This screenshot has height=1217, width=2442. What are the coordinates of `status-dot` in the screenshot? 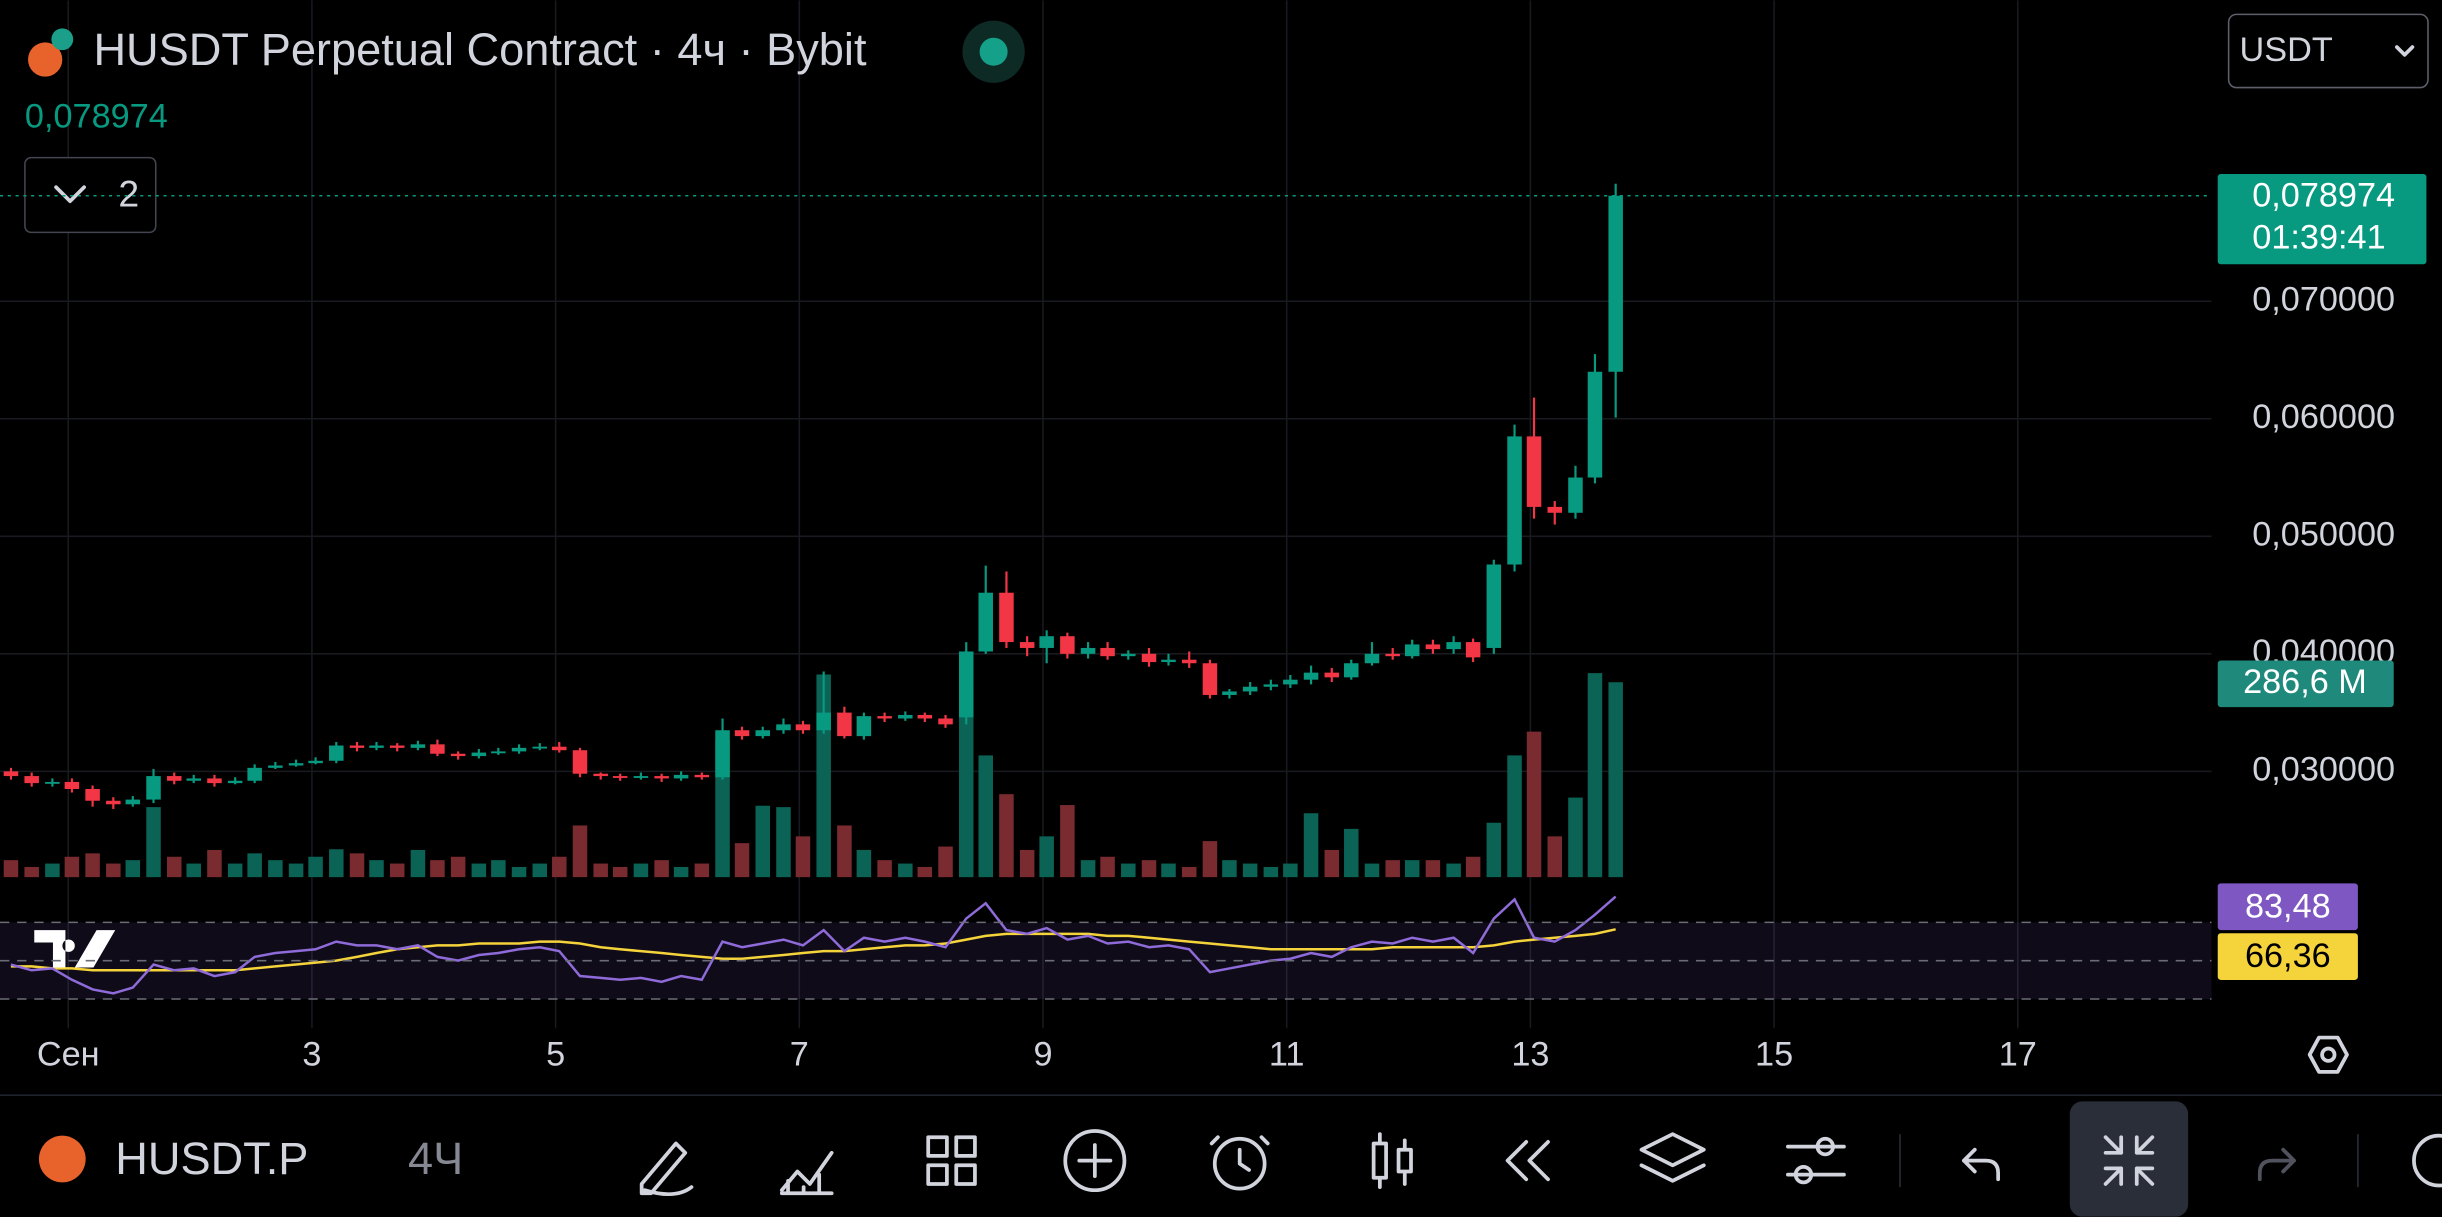 It's located at (993, 51).